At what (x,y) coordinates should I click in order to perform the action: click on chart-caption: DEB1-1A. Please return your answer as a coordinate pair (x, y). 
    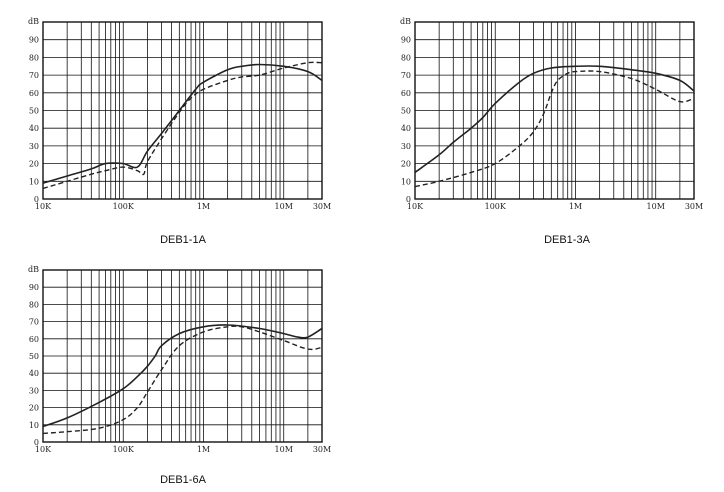
    Looking at the image, I should click on (183, 240).